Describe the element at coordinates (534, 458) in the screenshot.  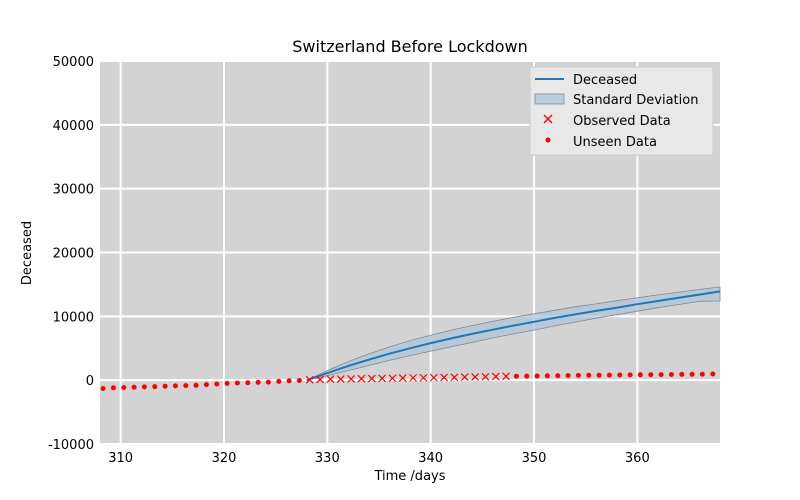
I see `x-tick-label: 350` at that location.